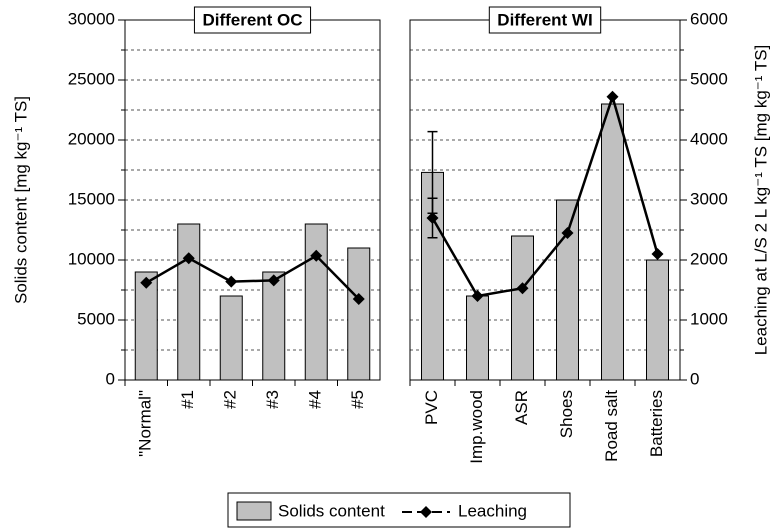 This screenshot has width=777, height=530. I want to click on y-tick-label: 0, so click(110, 378).